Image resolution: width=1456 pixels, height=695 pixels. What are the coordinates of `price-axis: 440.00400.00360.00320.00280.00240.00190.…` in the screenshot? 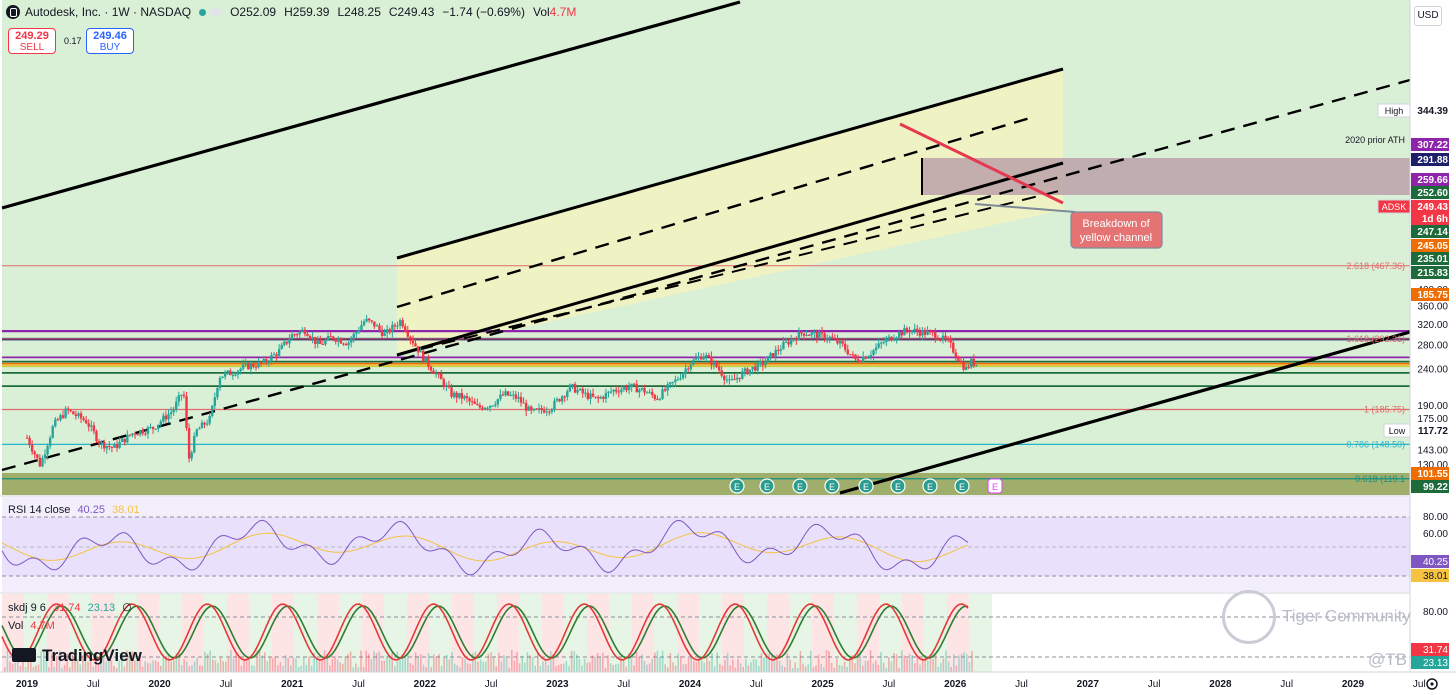 It's located at (1413, 298).